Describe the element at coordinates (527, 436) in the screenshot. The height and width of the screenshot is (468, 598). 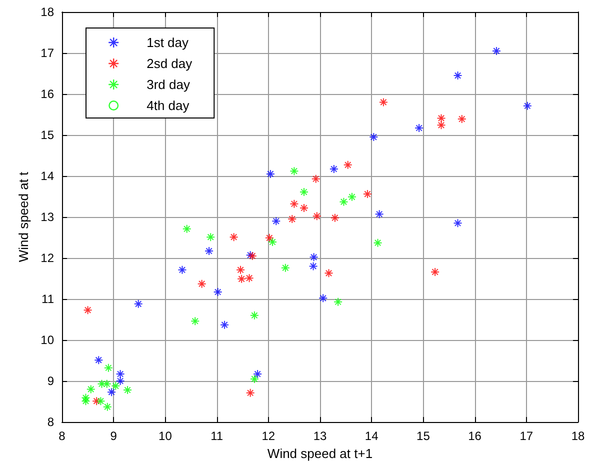
I see `x-tick-label: 17` at that location.